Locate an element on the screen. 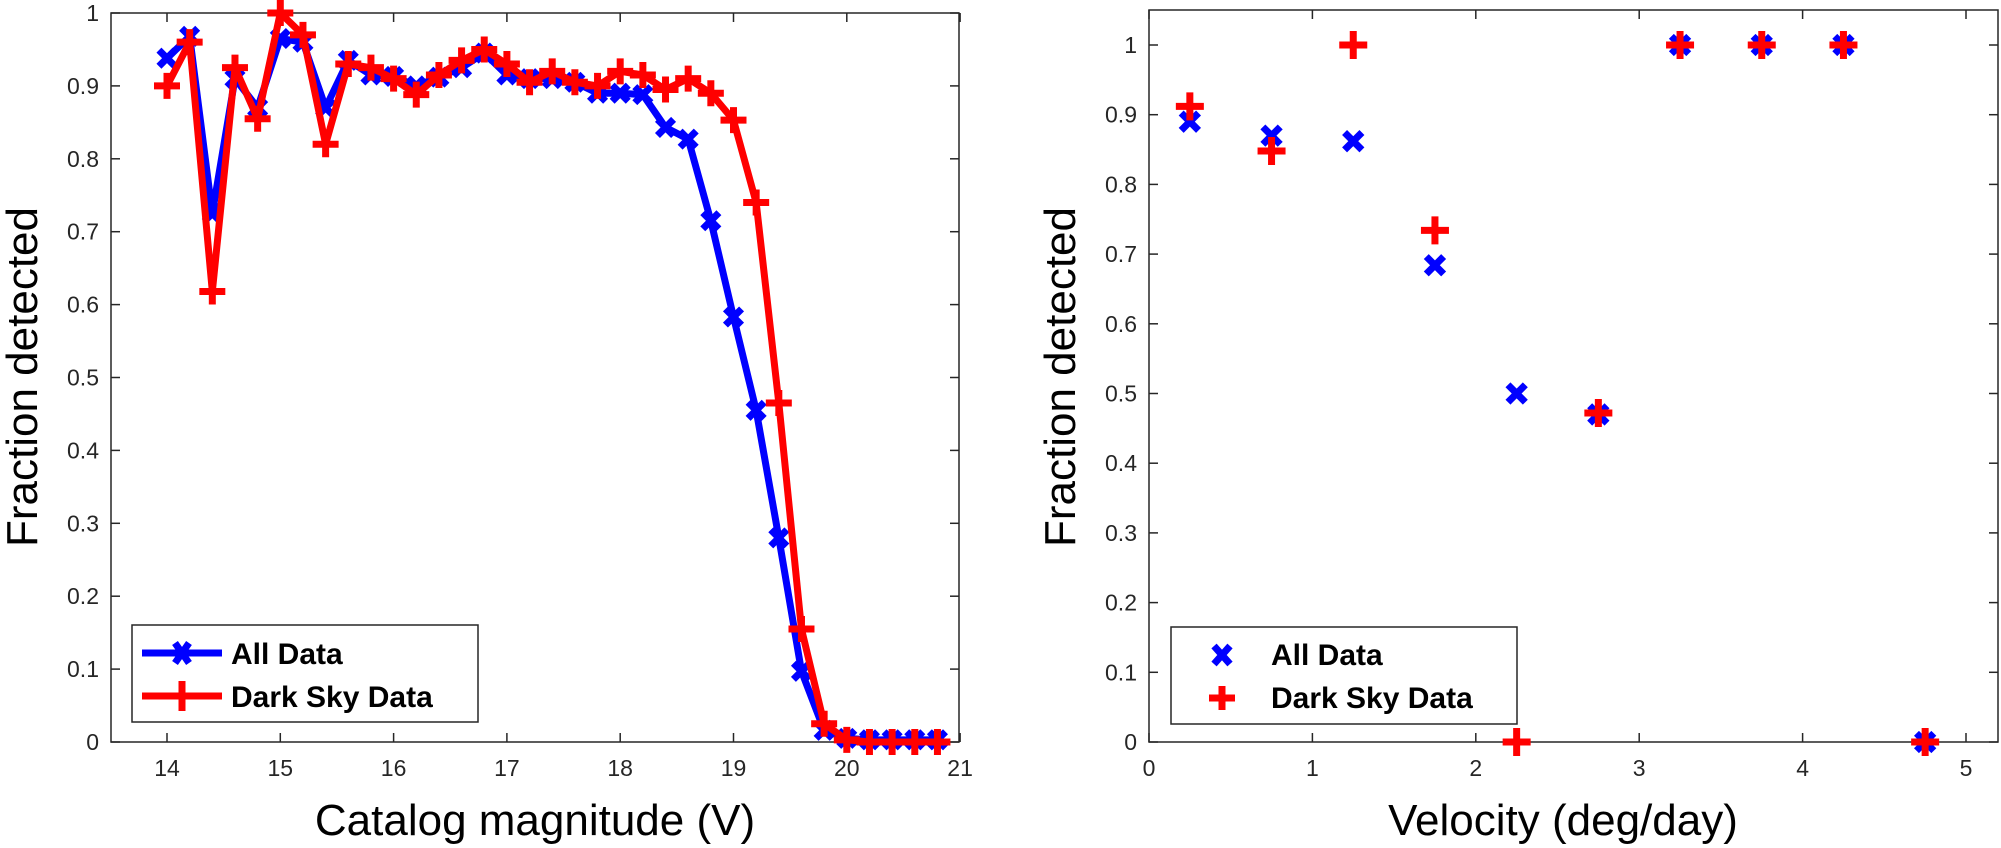 The width and height of the screenshot is (2001, 848). y-tick-label: 0.7 is located at coordinates (1121, 254).